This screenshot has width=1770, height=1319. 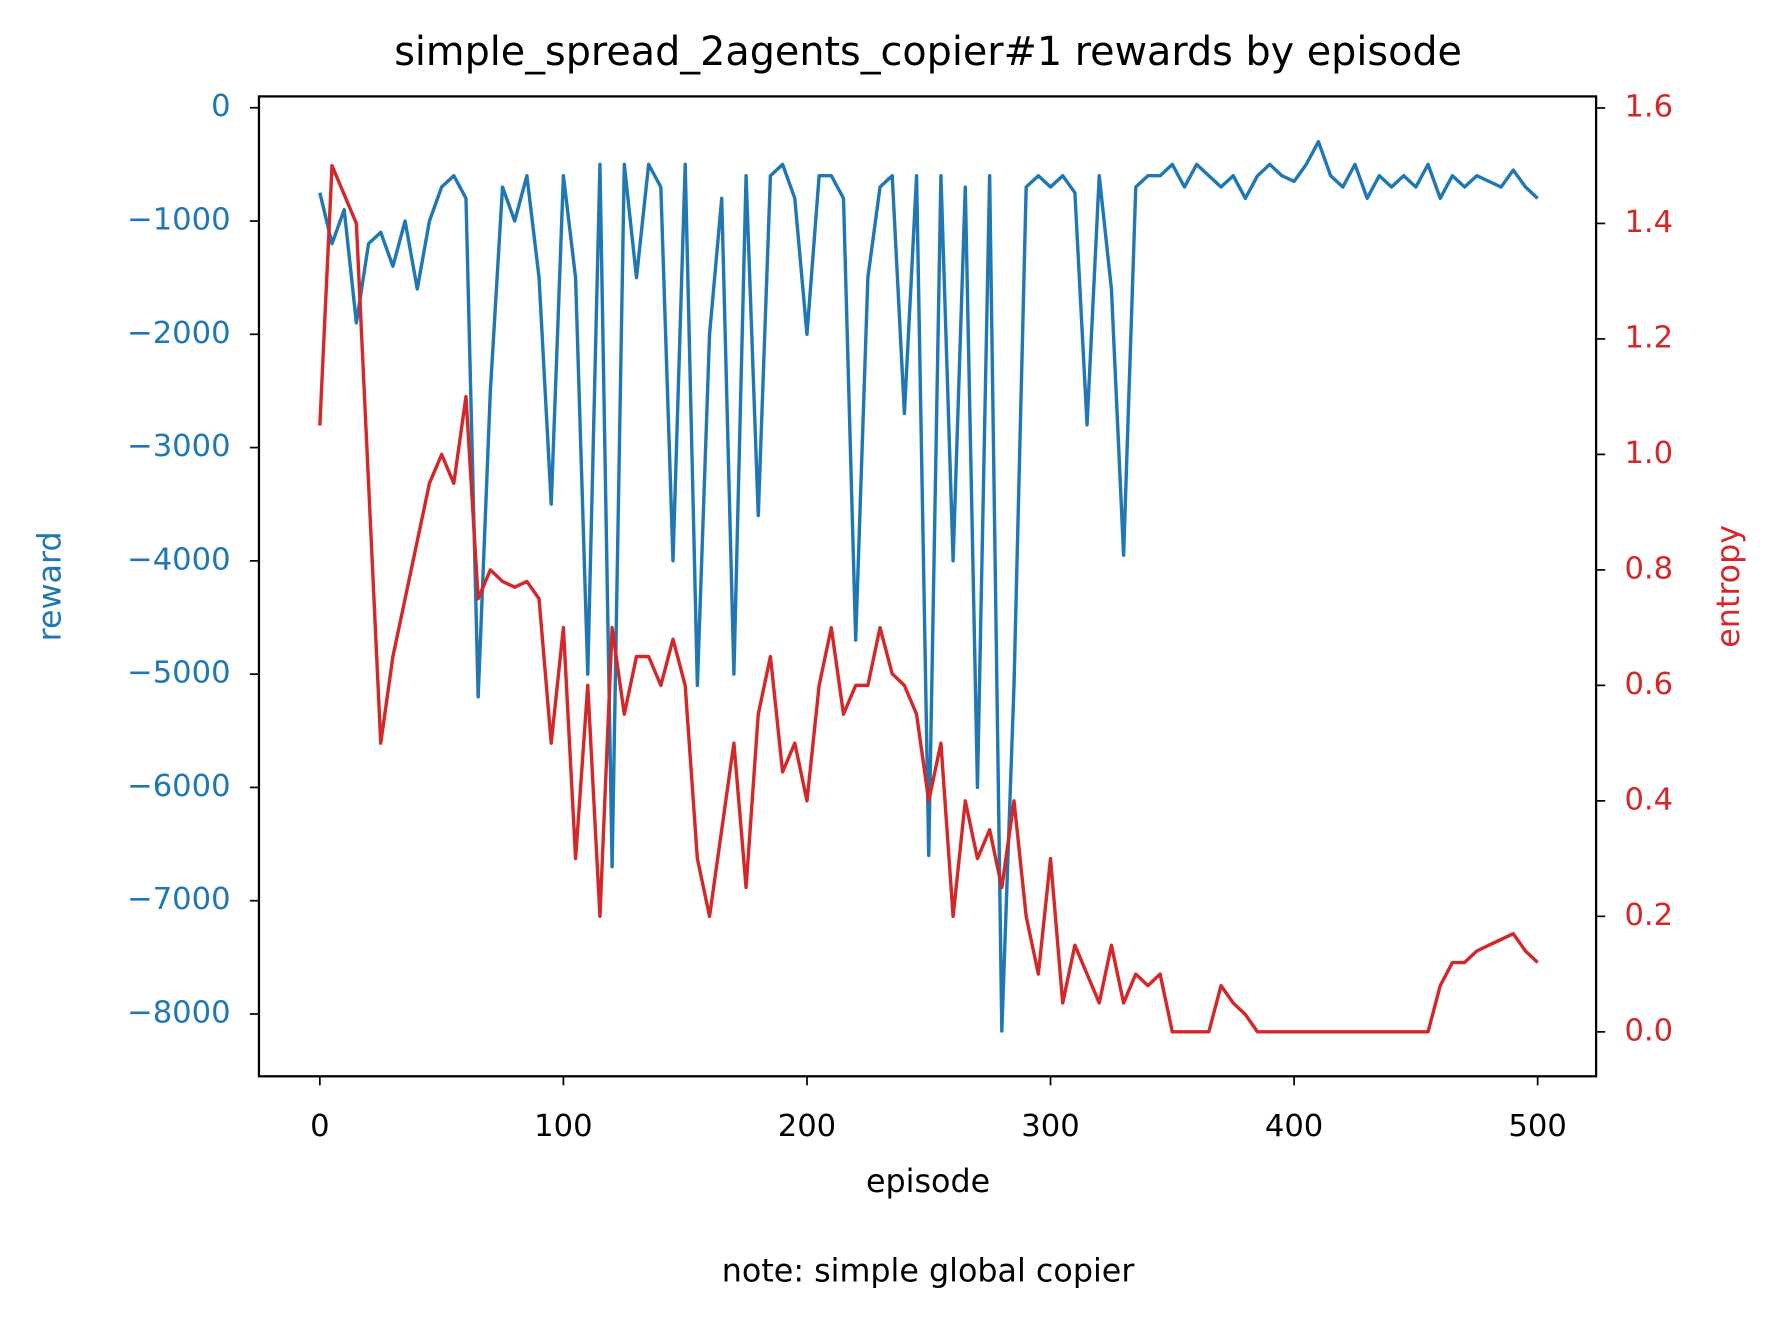 I want to click on y-tick-label: −3000, so click(x=179, y=446).